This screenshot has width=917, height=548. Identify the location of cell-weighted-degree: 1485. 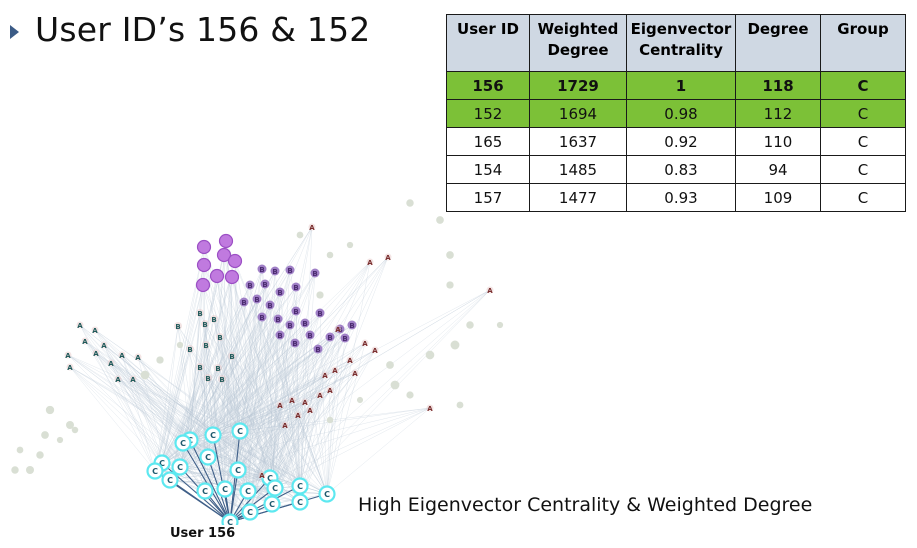
(578, 169).